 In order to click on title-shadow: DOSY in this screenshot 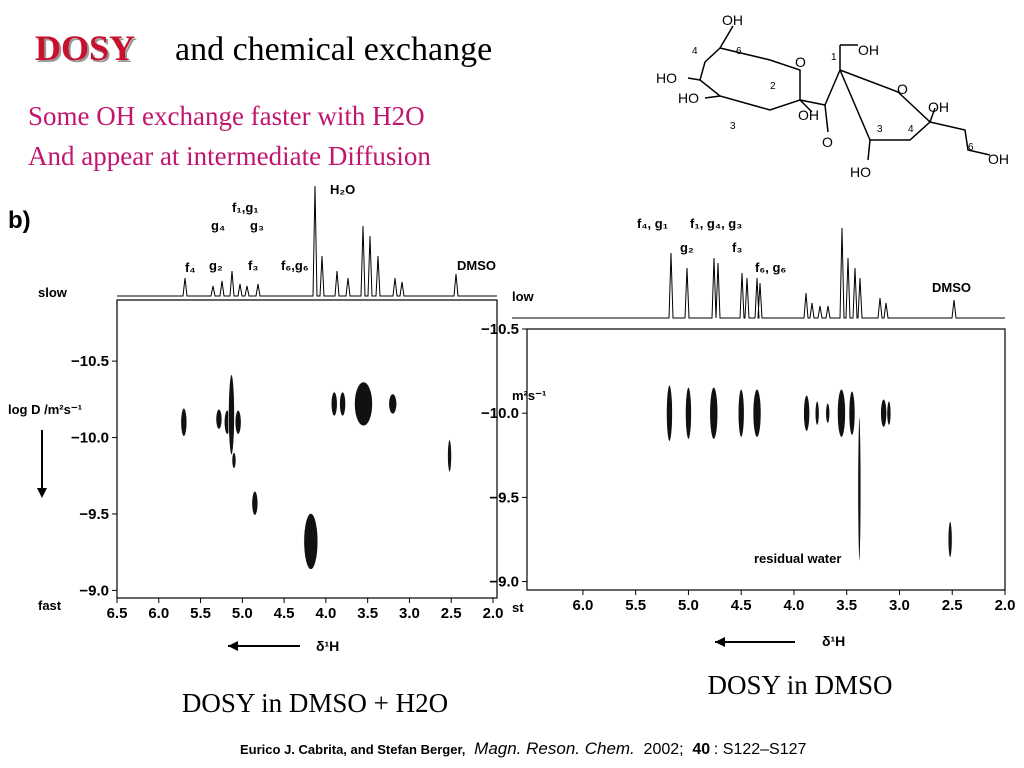, I will do `click(87, 50)`.